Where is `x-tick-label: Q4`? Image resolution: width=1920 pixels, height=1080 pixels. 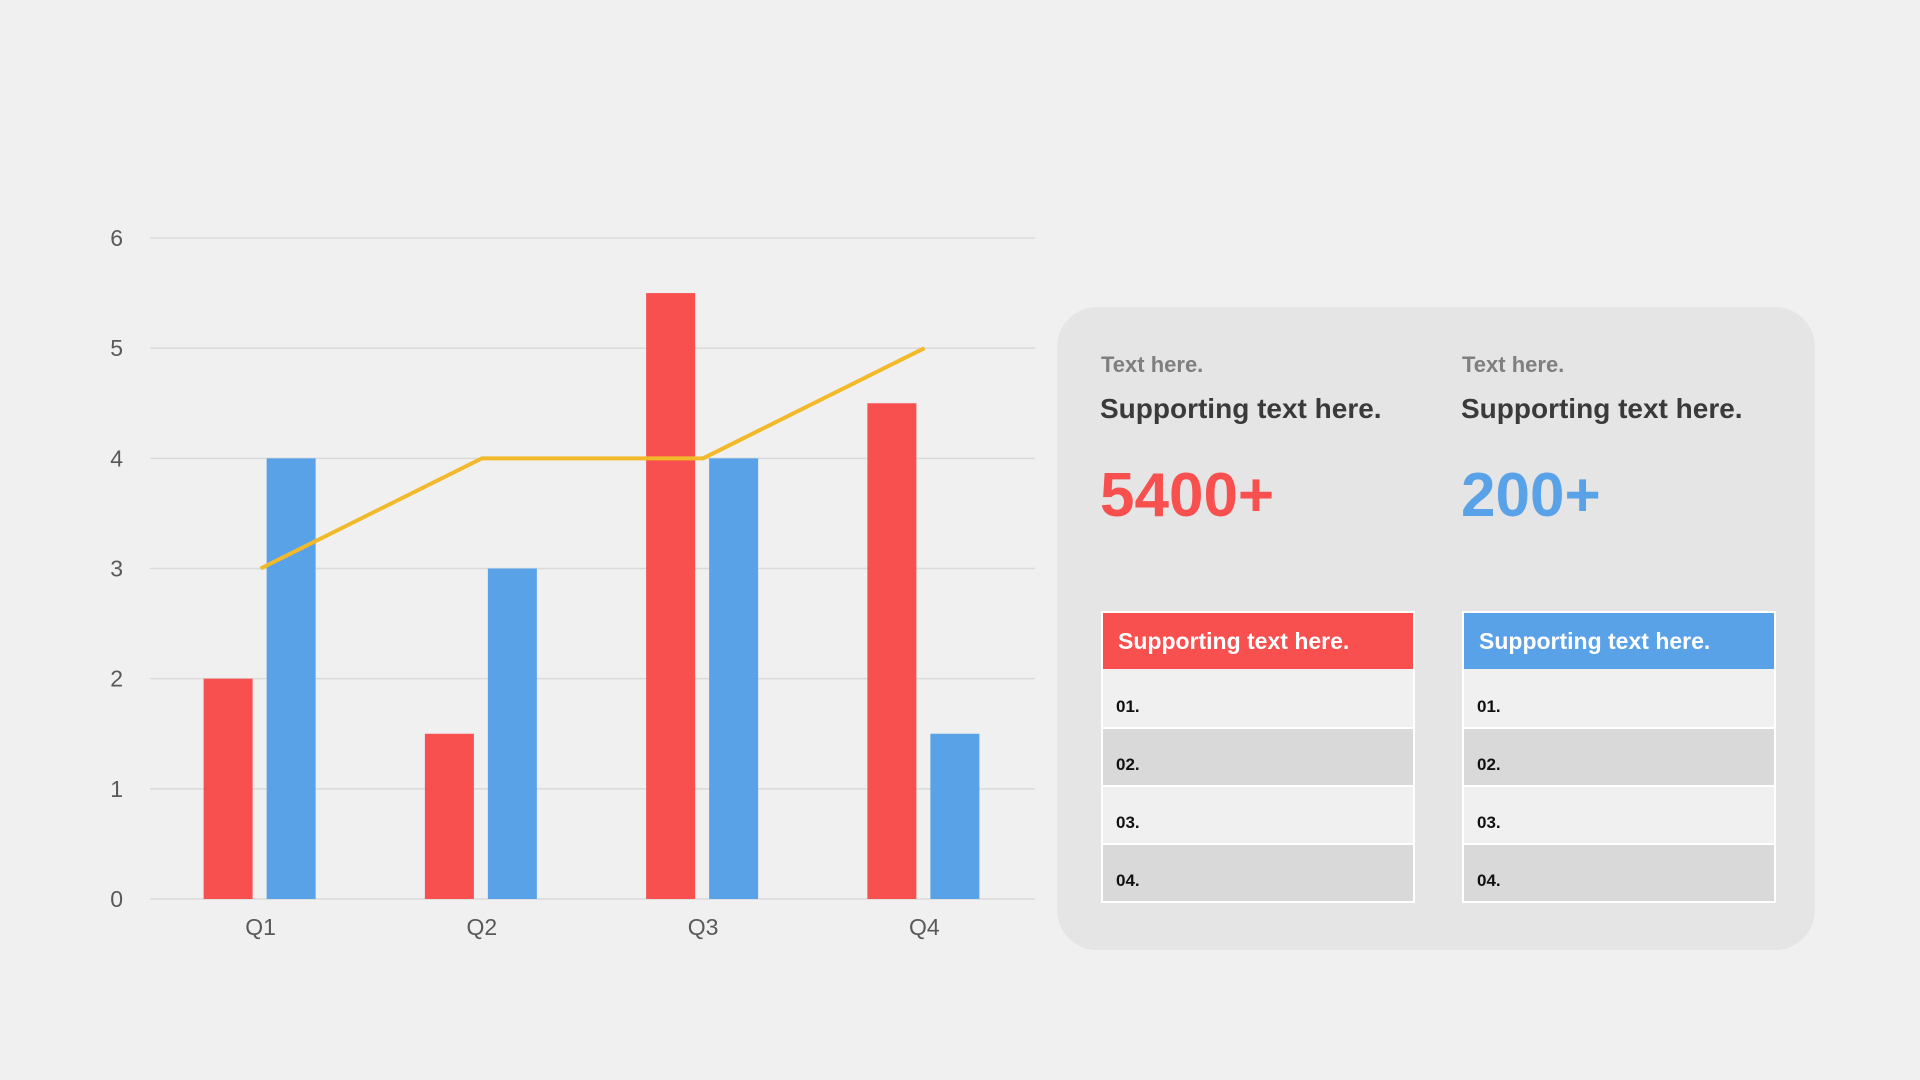 x-tick-label: Q4 is located at coordinates (924, 927).